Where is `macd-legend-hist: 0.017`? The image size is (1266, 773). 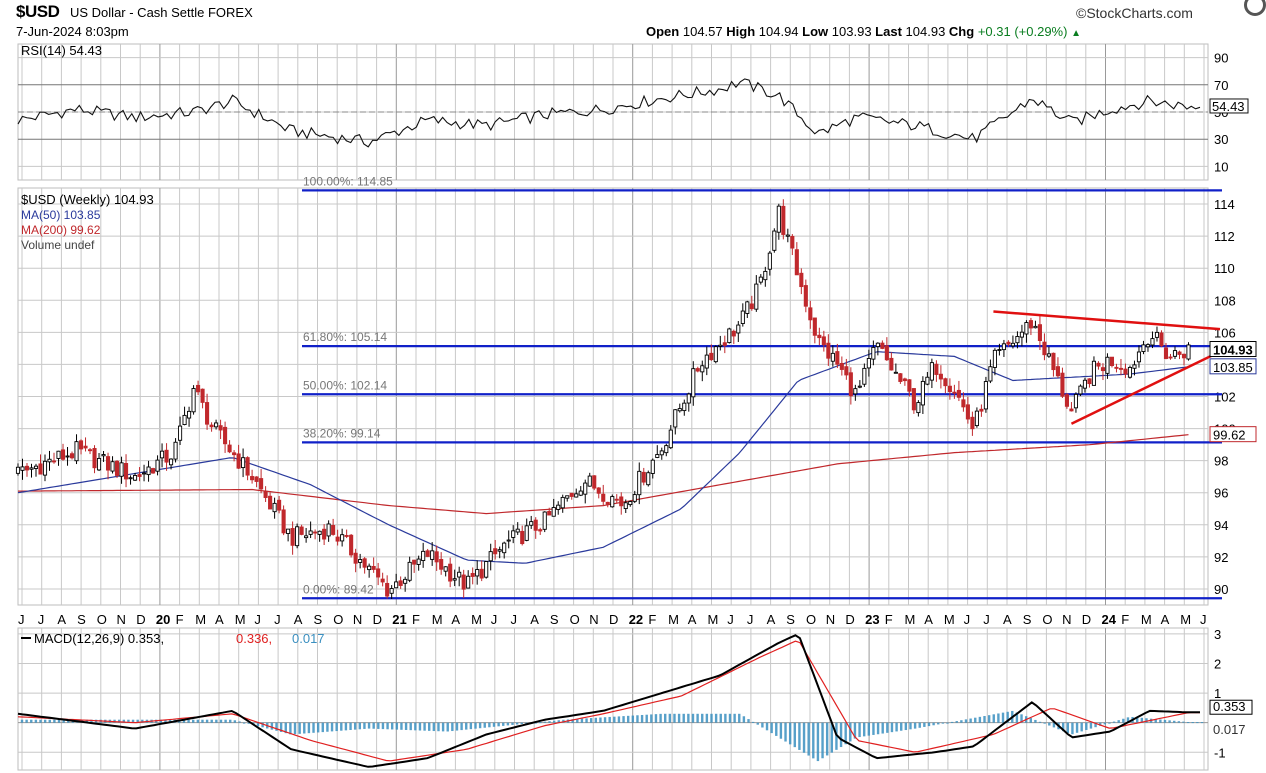
macd-legend-hist: 0.017 is located at coordinates (308, 638).